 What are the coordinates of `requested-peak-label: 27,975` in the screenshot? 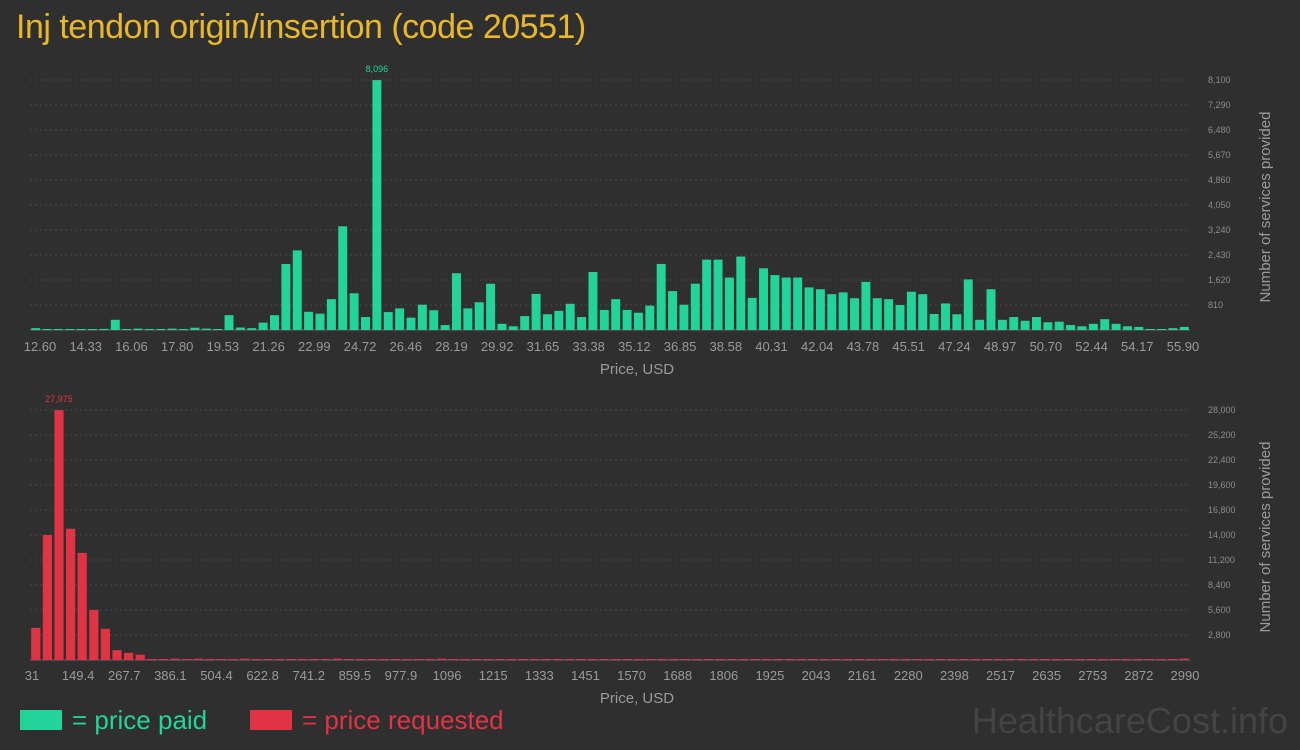 It's located at (59, 399).